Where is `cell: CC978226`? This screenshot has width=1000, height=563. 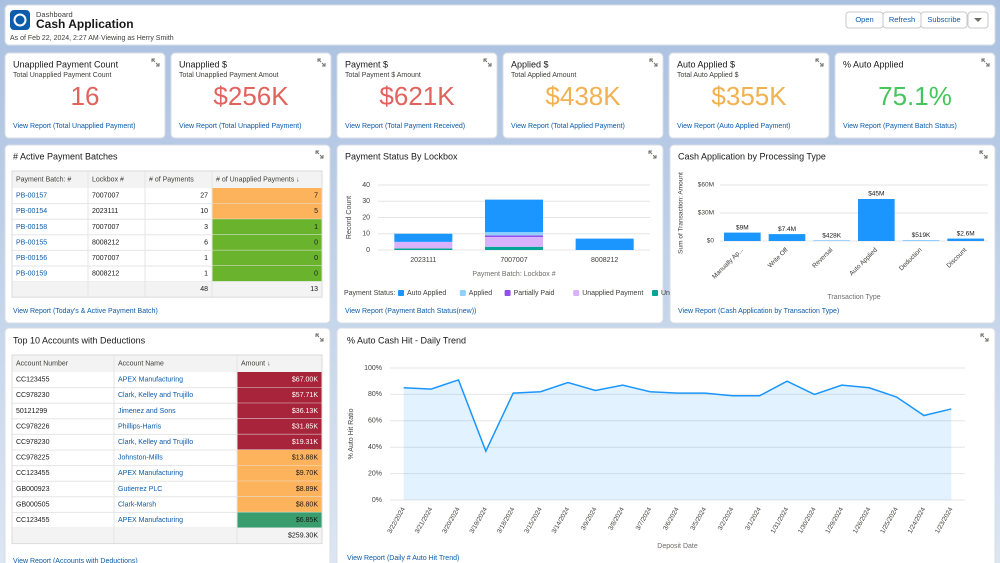
cell: CC978226 is located at coordinates (33, 426).